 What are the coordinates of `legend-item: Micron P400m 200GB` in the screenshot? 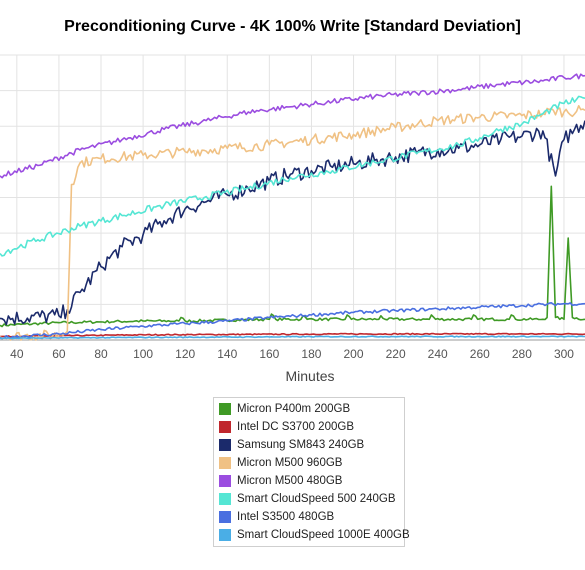 It's located at (309, 409).